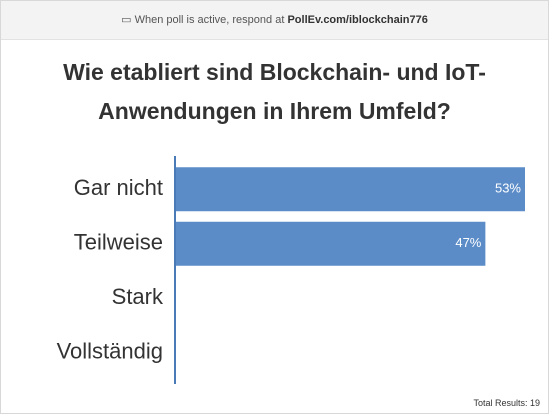 This screenshot has width=549, height=414. I want to click on category-label: Teilweise, so click(118, 242).